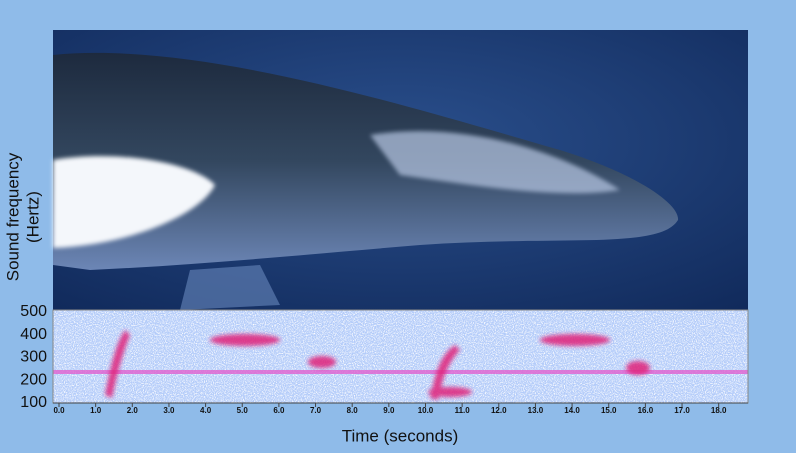 Image resolution: width=796 pixels, height=453 pixels. Describe the element at coordinates (719, 410) in the screenshot. I see `x-tick-label: 18.0` at that location.